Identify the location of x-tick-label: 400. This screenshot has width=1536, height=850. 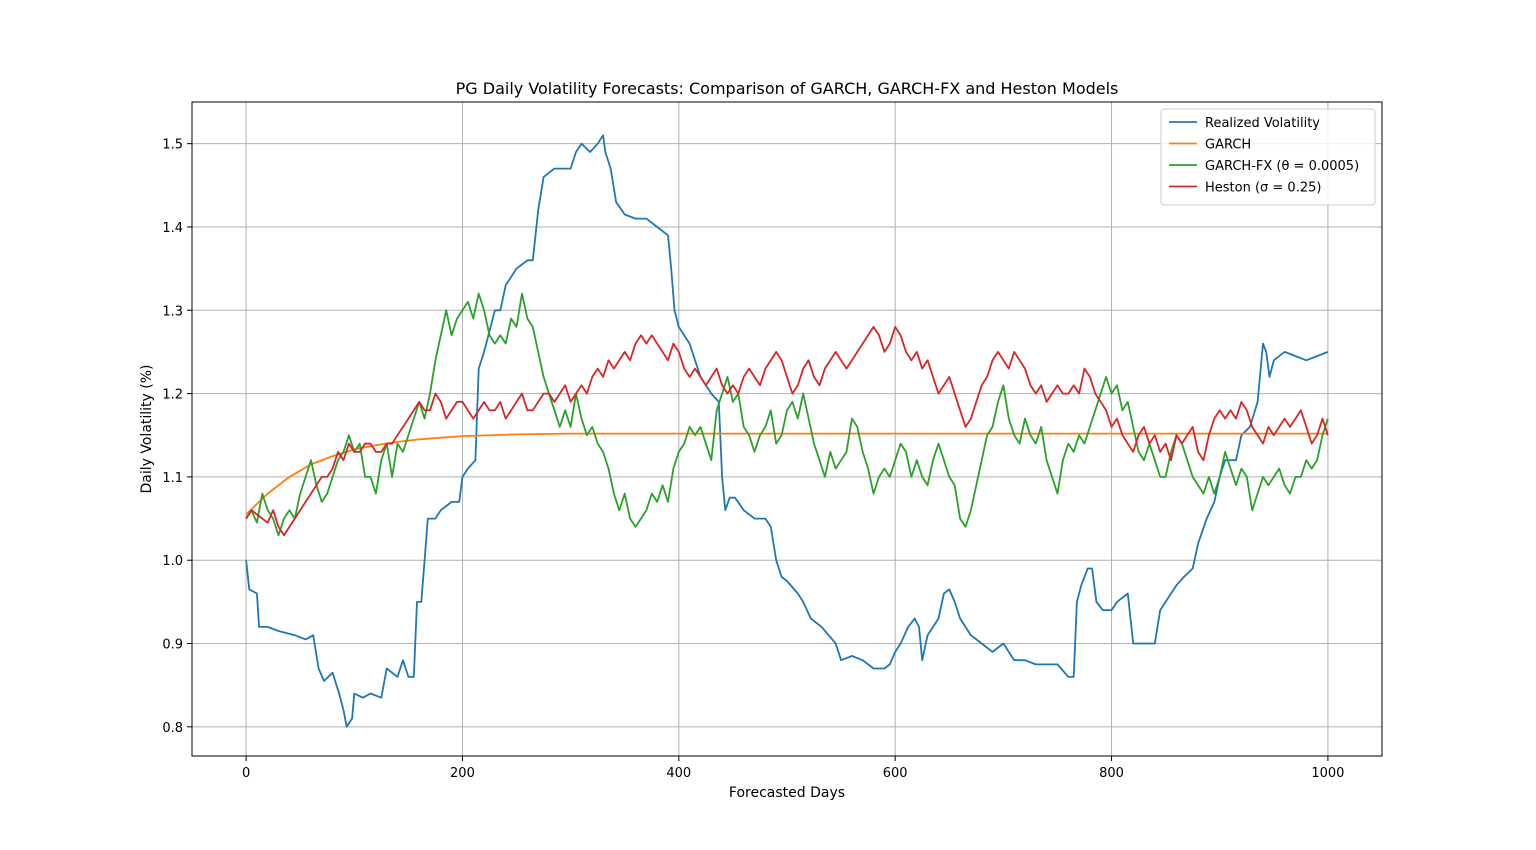
(678, 773).